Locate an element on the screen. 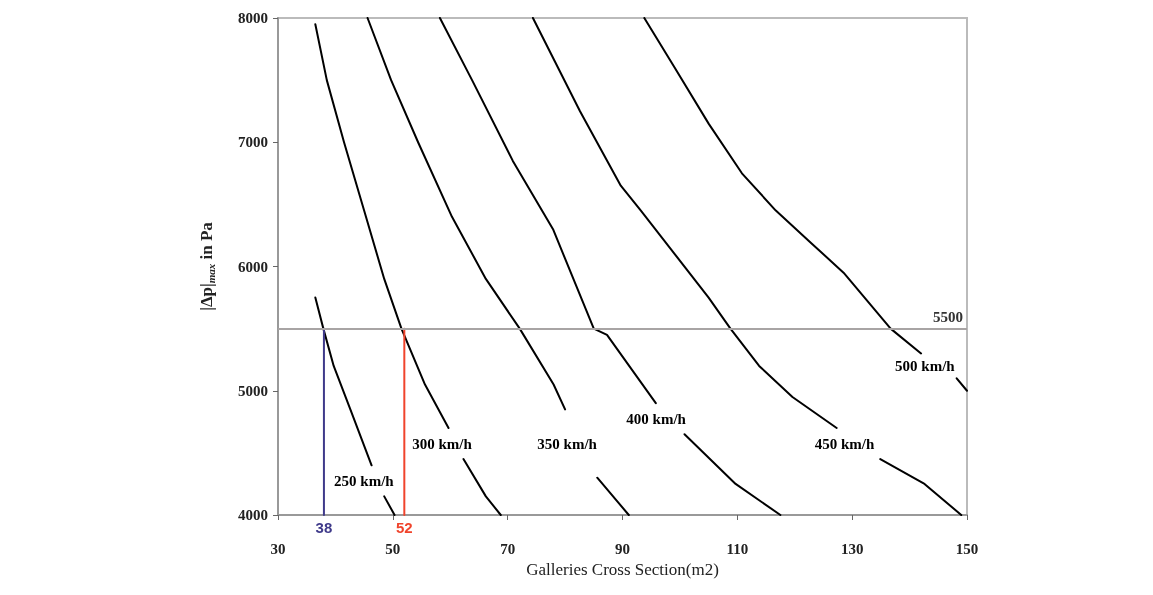 Image resolution: width=1153 pixels, height=595 pixels. x-tick-label: 50 is located at coordinates (393, 548).